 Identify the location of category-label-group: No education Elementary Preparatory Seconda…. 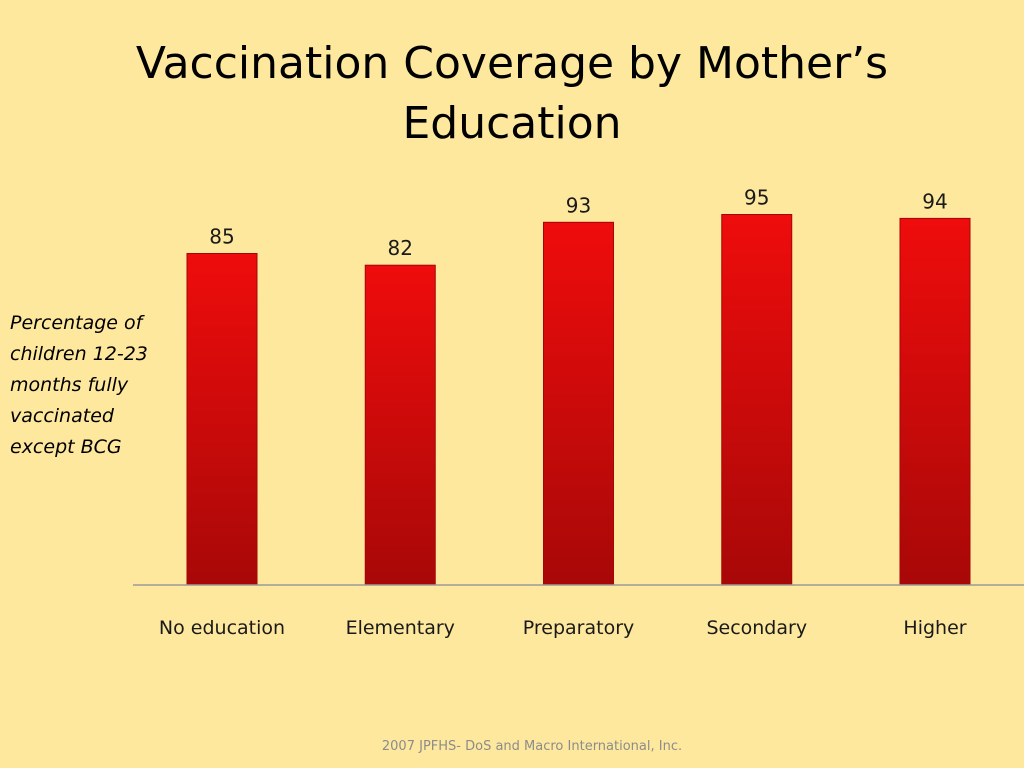
(563, 628).